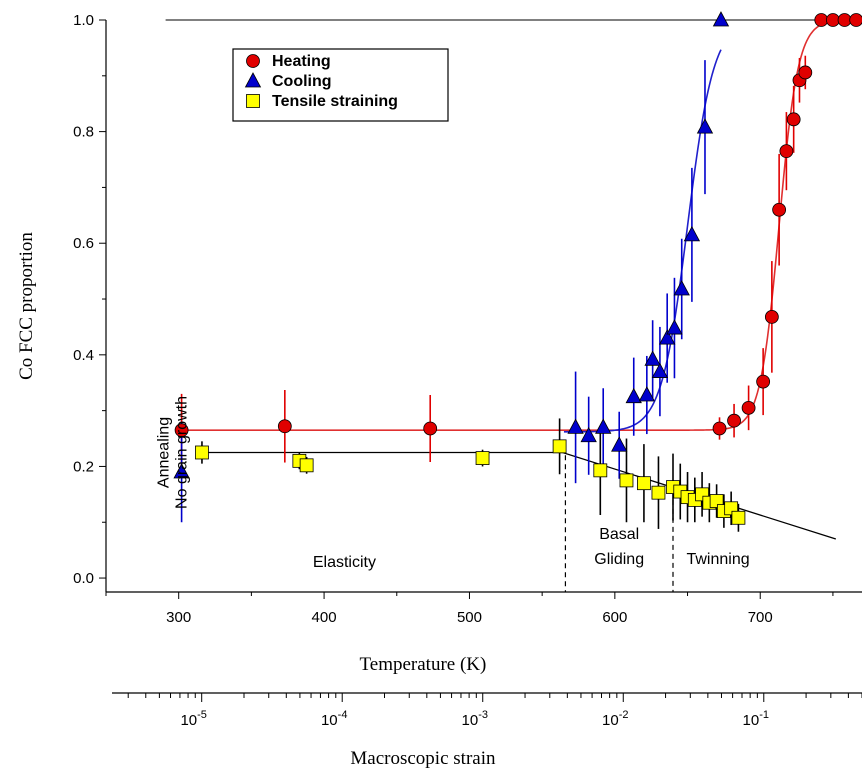 This screenshot has height=772, width=862. Describe the element at coordinates (301, 61) in the screenshot. I see `legend-label: Heating` at that location.